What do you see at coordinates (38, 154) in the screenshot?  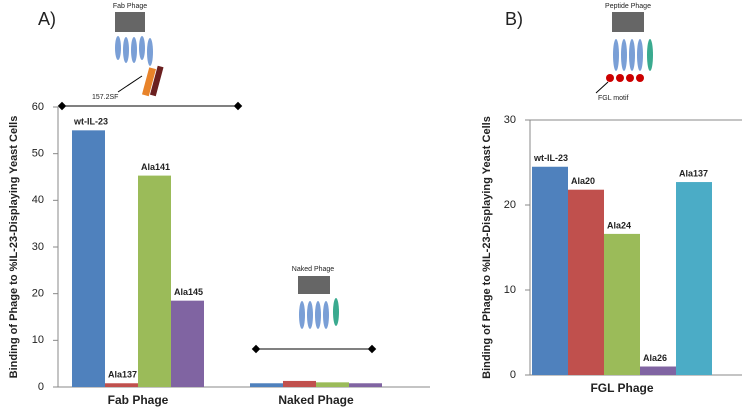 I see `y-tick-label: 50` at bounding box center [38, 154].